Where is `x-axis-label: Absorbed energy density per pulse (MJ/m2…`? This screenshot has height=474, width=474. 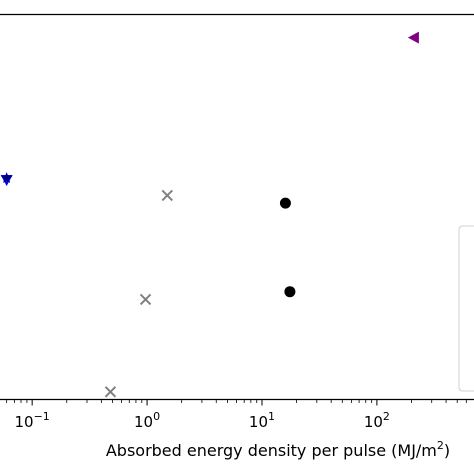
x-axis-label: Absorbed energy density per pulse (MJ/m2… is located at coordinates (278, 449).